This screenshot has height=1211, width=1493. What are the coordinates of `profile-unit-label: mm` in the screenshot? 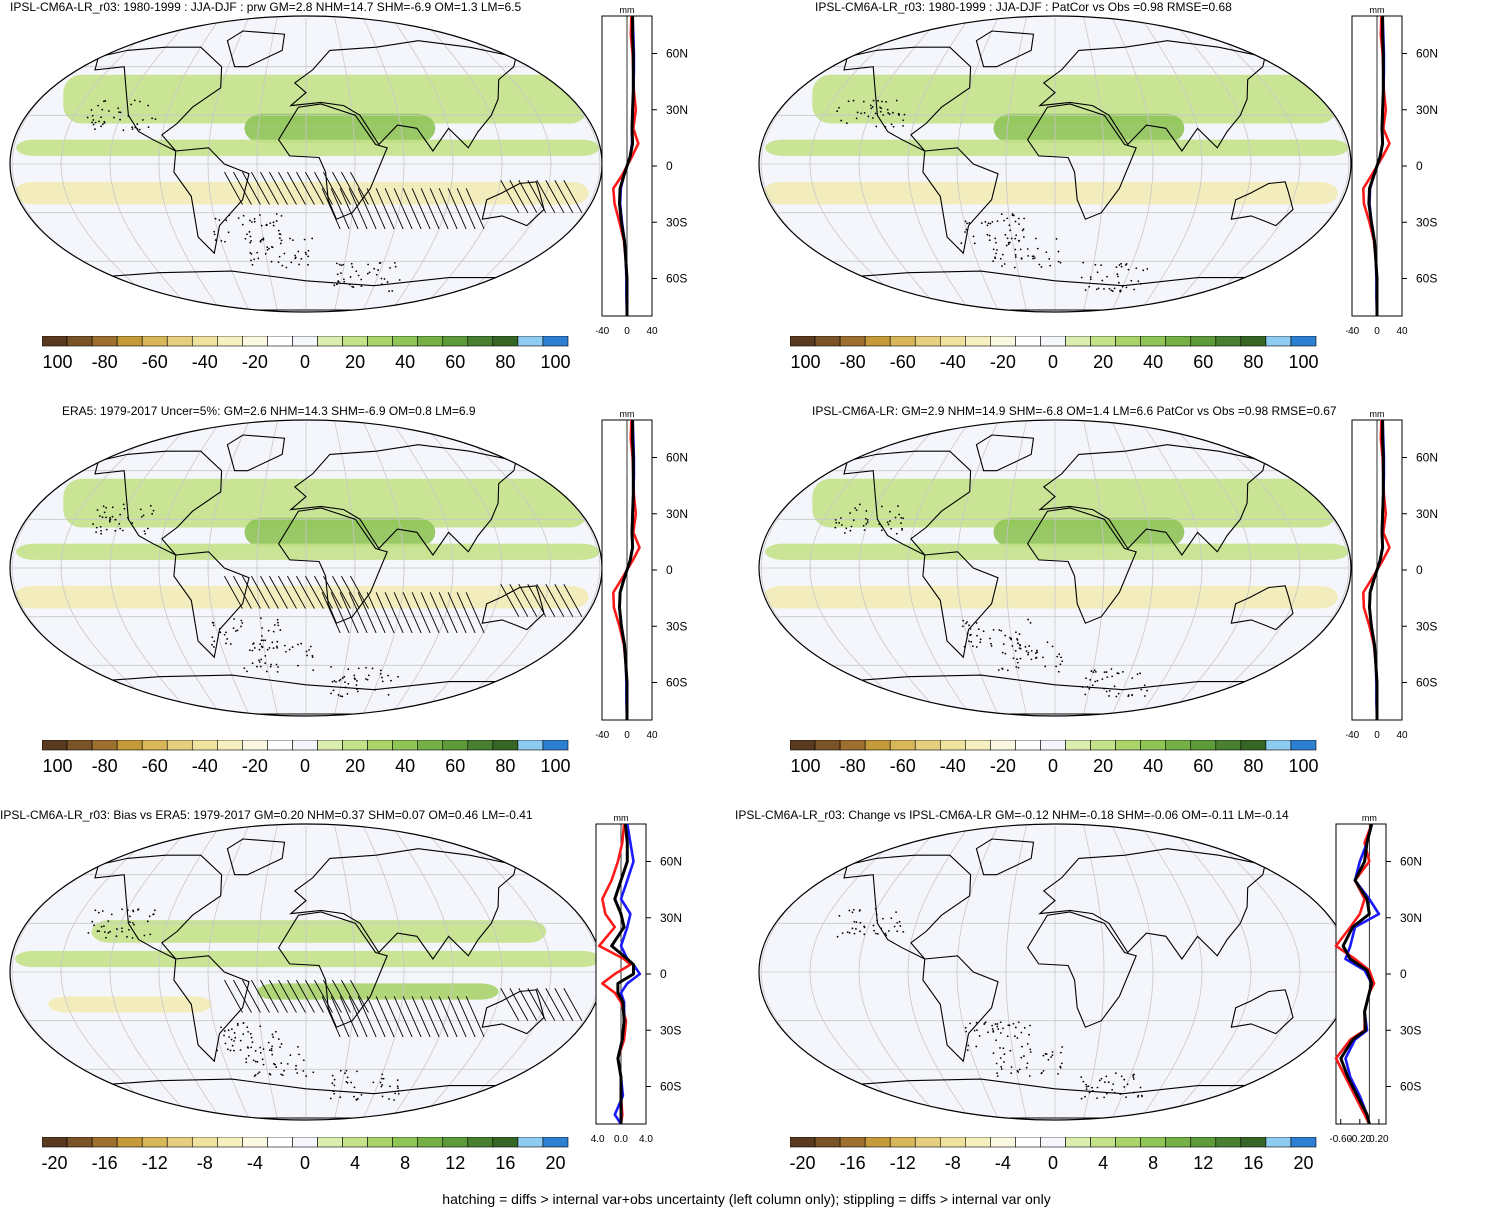 It's located at (1377, 10).